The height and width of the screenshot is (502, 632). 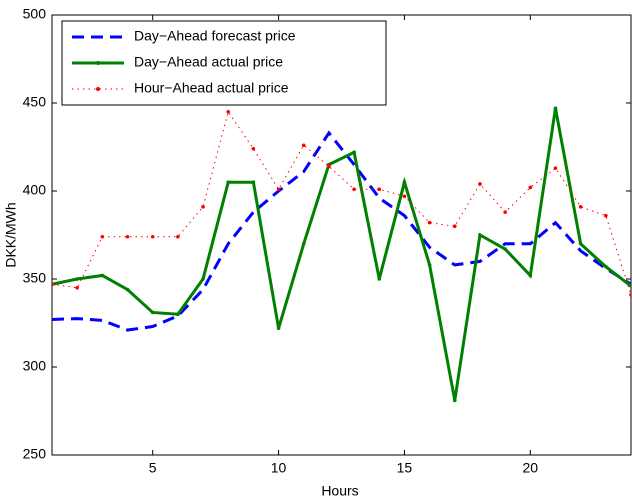 I want to click on y-tick-label: 250, so click(x=35, y=454).